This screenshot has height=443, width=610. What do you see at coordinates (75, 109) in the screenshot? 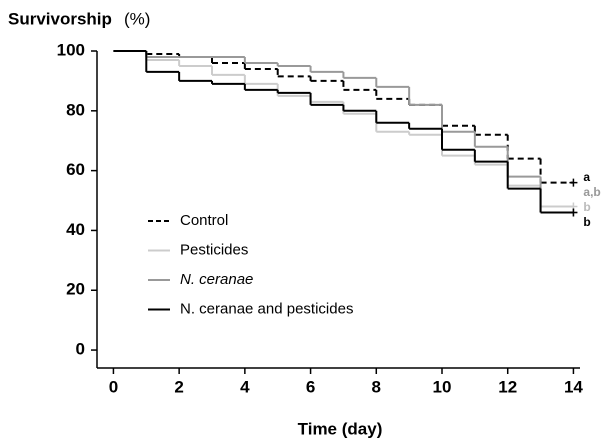
I see `y-tick-label: 80` at bounding box center [75, 109].